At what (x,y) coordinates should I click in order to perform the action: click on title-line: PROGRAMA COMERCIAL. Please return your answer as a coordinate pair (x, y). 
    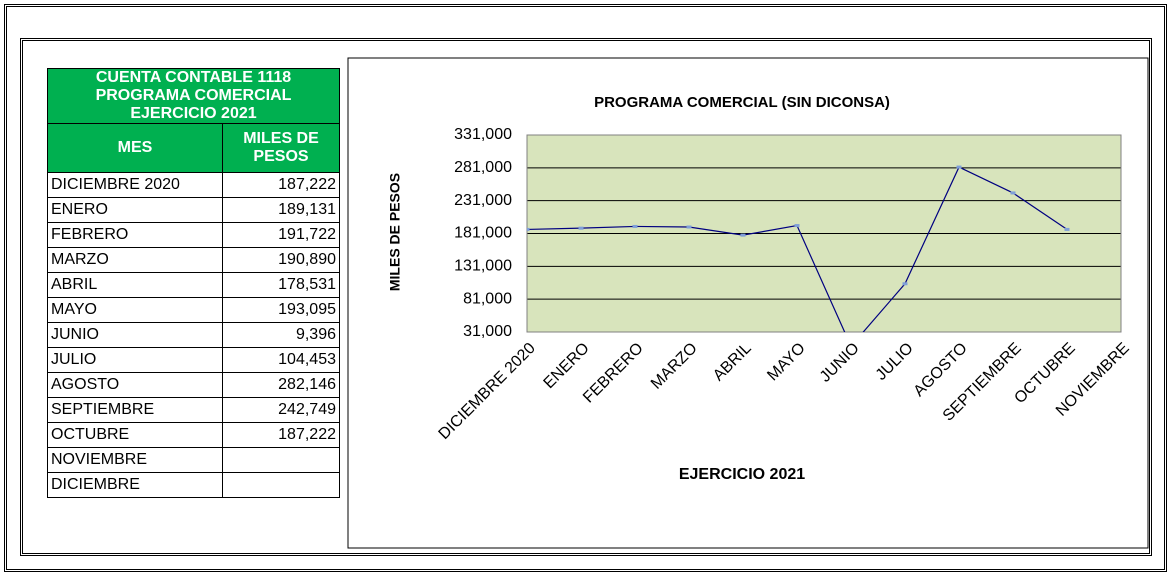
    Looking at the image, I should click on (193, 95).